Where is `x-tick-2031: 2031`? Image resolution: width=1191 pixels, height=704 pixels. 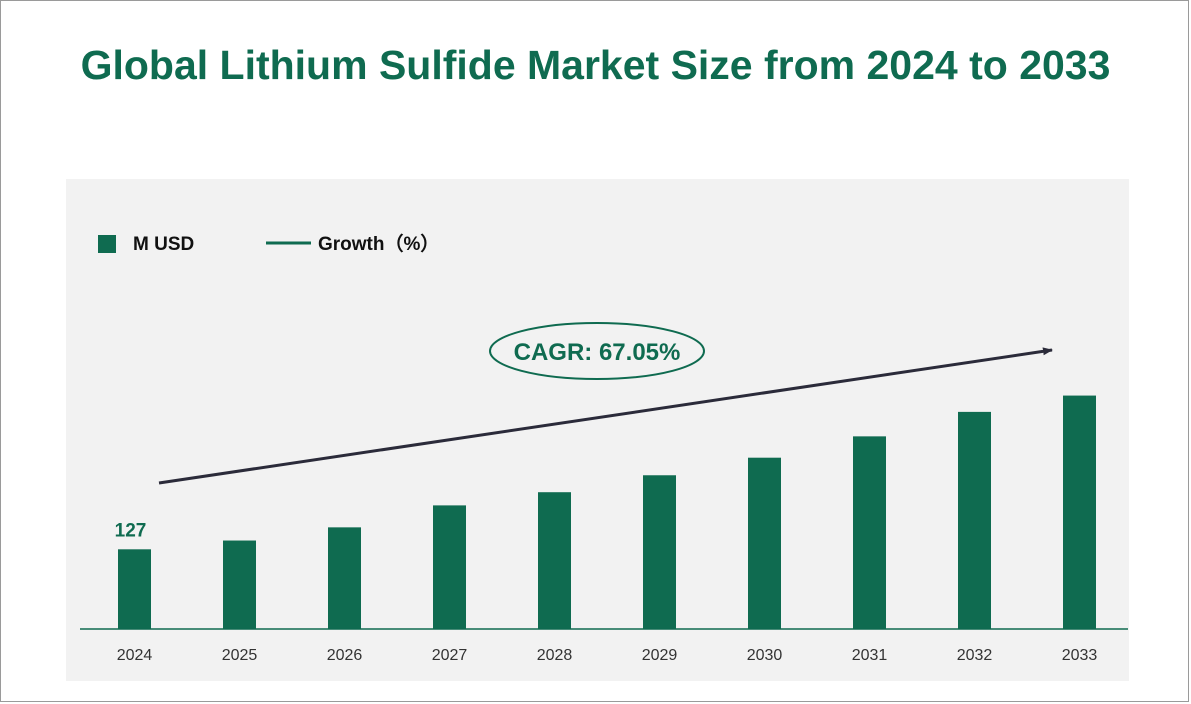 x-tick-2031: 2031 is located at coordinates (870, 655).